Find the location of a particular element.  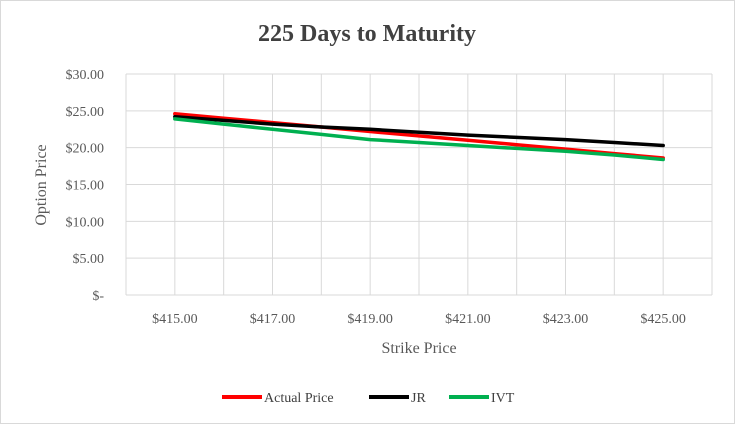

y-tick-label: $5.00 is located at coordinates (89, 259).